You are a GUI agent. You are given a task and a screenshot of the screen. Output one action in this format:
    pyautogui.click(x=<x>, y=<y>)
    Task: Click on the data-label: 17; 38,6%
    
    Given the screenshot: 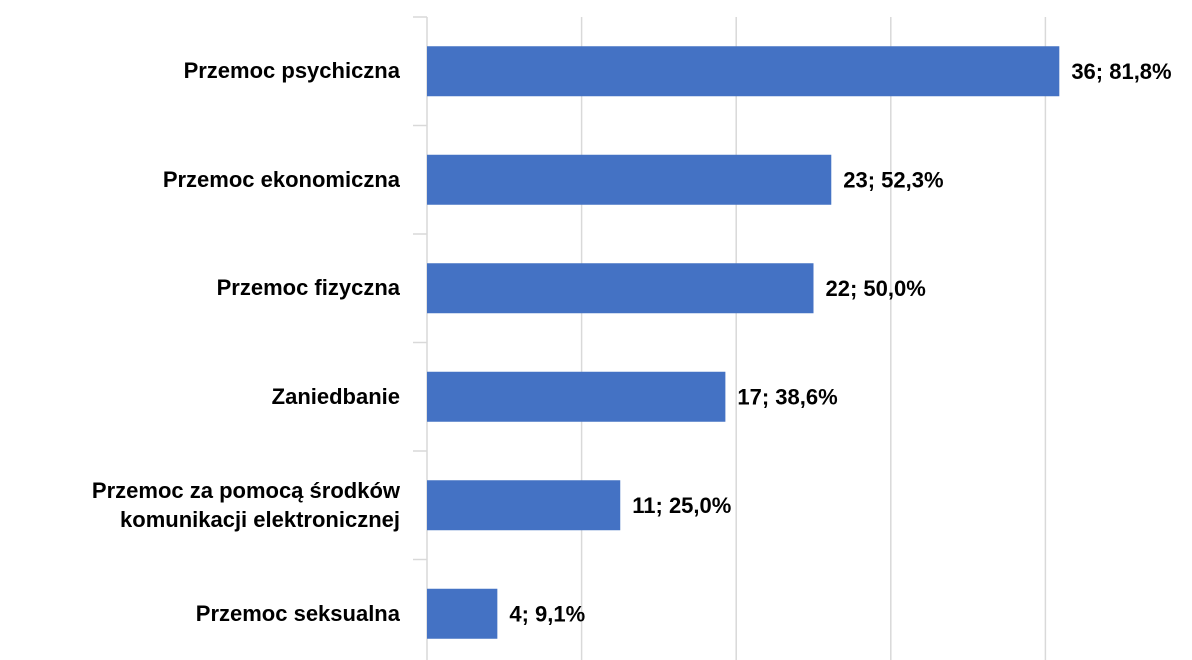 What is the action you would take?
    pyautogui.click(x=787, y=397)
    